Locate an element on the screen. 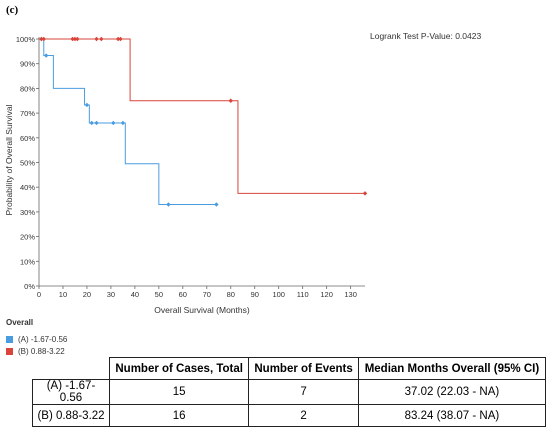 Image resolution: width=550 pixels, height=427 pixels. y-tick-label: 100% is located at coordinates (26, 39).